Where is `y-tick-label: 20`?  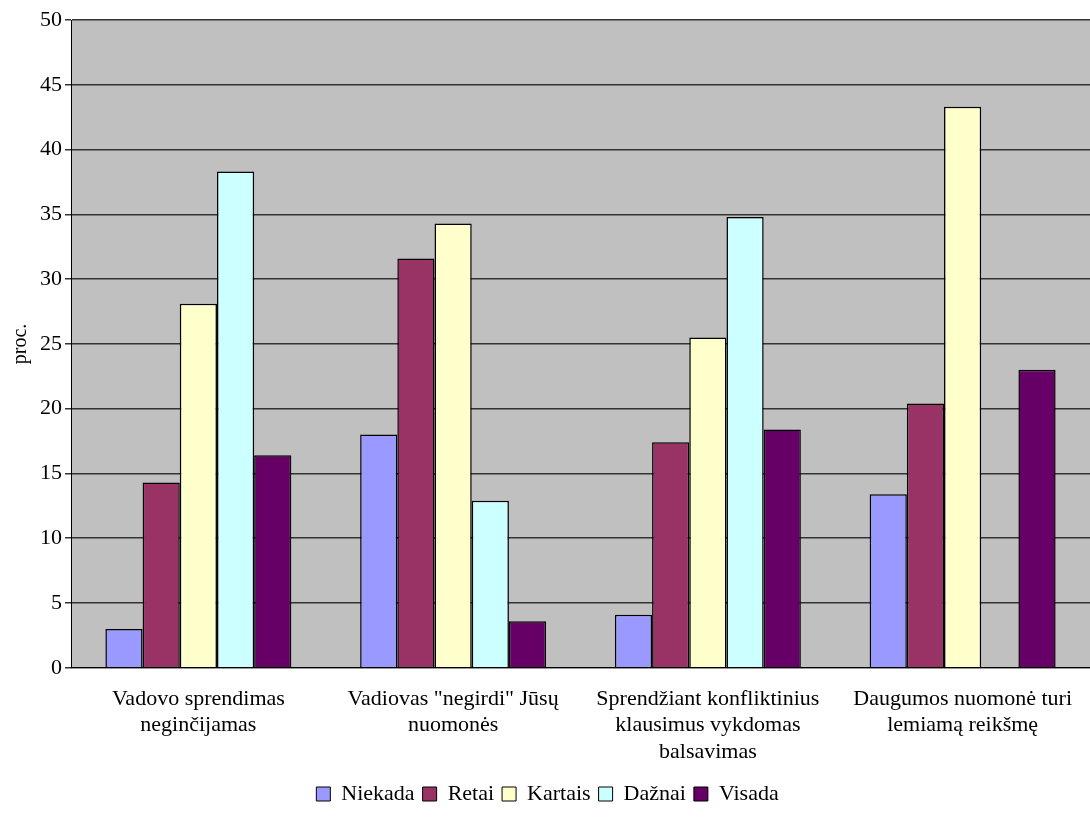
y-tick-label: 20 is located at coordinates (51, 407).